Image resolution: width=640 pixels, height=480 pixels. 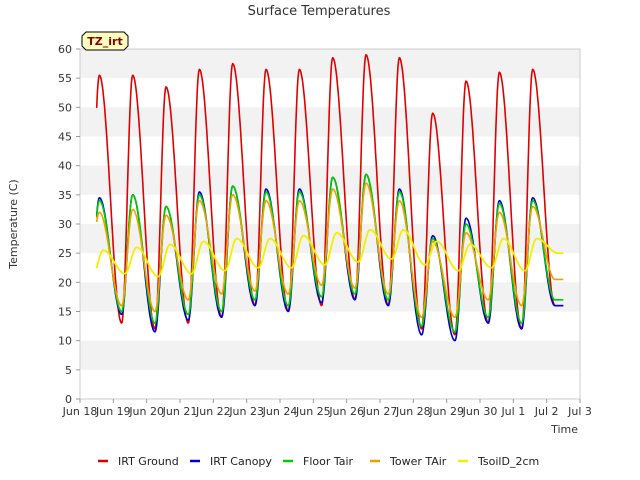 I want to click on x-tick-label: Jun 20, so click(x=146, y=411).